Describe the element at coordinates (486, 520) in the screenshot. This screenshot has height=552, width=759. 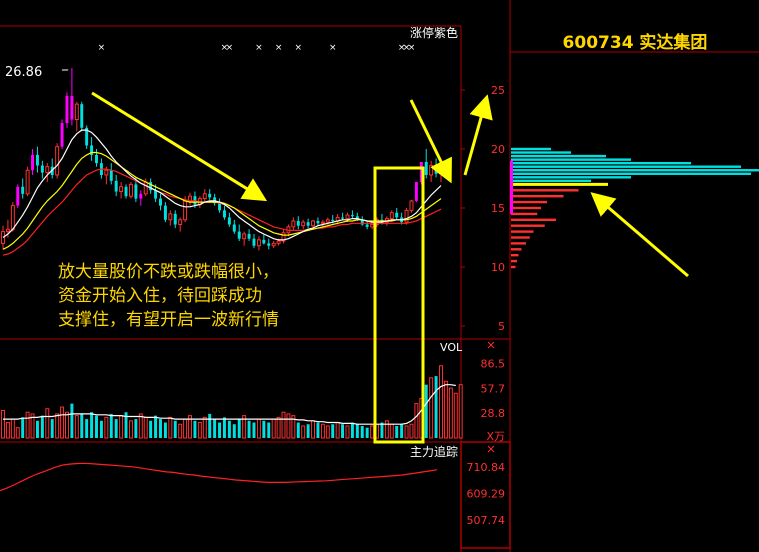
I see `indicator-axis-tick: 507.74` at that location.